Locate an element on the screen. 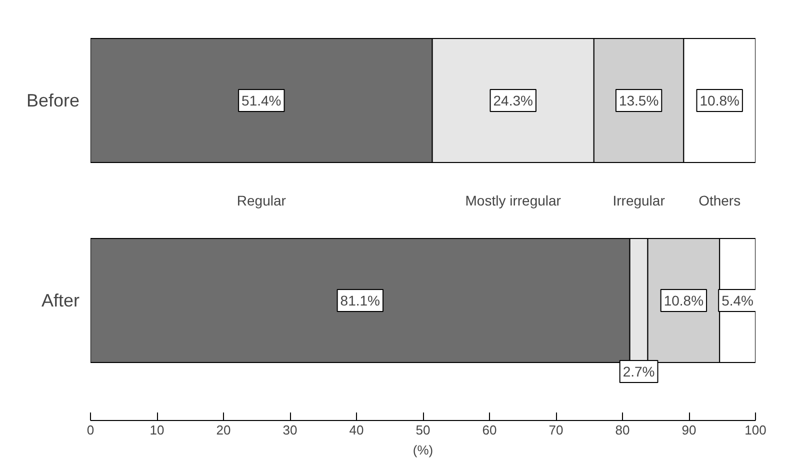 This screenshot has width=803, height=465. x-tick-label: 70 is located at coordinates (556, 430).